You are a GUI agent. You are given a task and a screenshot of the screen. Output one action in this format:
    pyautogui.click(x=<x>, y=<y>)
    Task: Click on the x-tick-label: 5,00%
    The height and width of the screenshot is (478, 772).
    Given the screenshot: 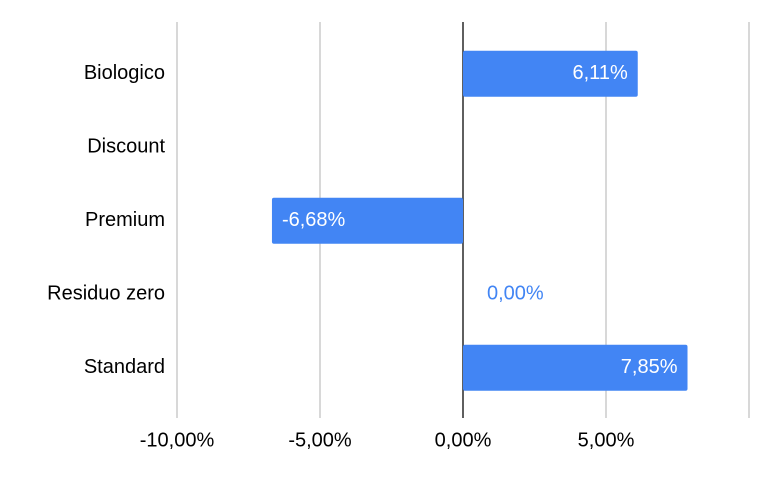 What is the action you would take?
    pyautogui.click(x=606, y=440)
    